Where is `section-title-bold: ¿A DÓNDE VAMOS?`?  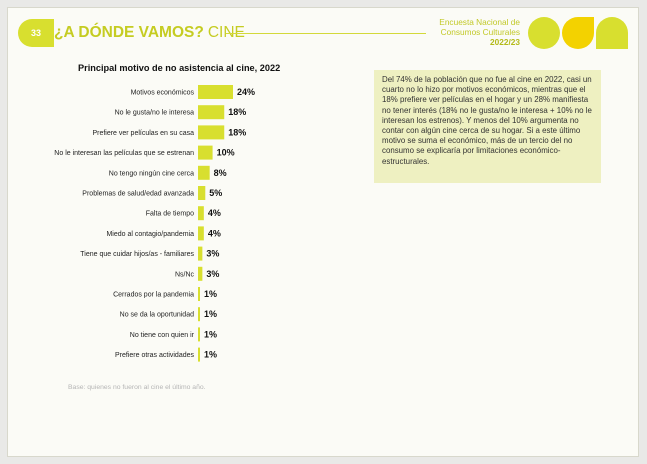
section-title-bold: ¿A DÓNDE VAMOS? is located at coordinates (129, 32).